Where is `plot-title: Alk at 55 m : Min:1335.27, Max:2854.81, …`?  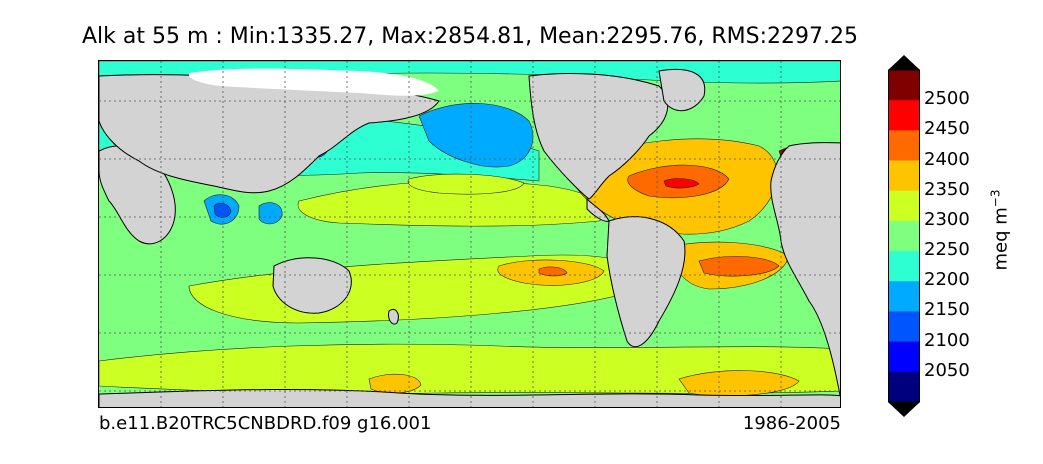
plot-title: Alk at 55 m : Min:1335.27, Max:2854.81, … is located at coordinates (469, 36).